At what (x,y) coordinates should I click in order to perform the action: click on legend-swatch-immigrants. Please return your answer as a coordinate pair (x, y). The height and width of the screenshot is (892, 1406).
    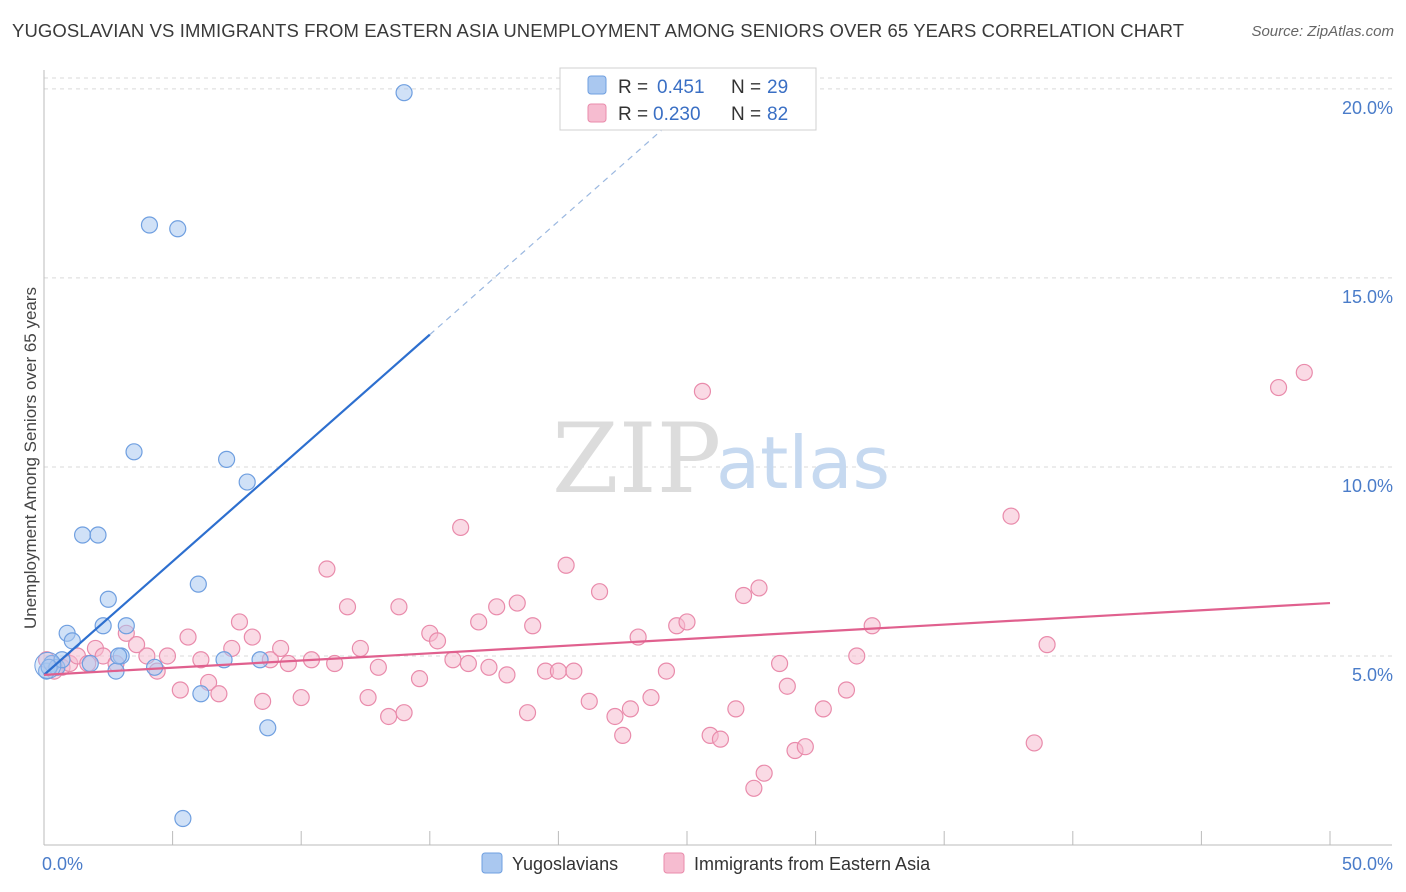
    Looking at the image, I should click on (674, 863).